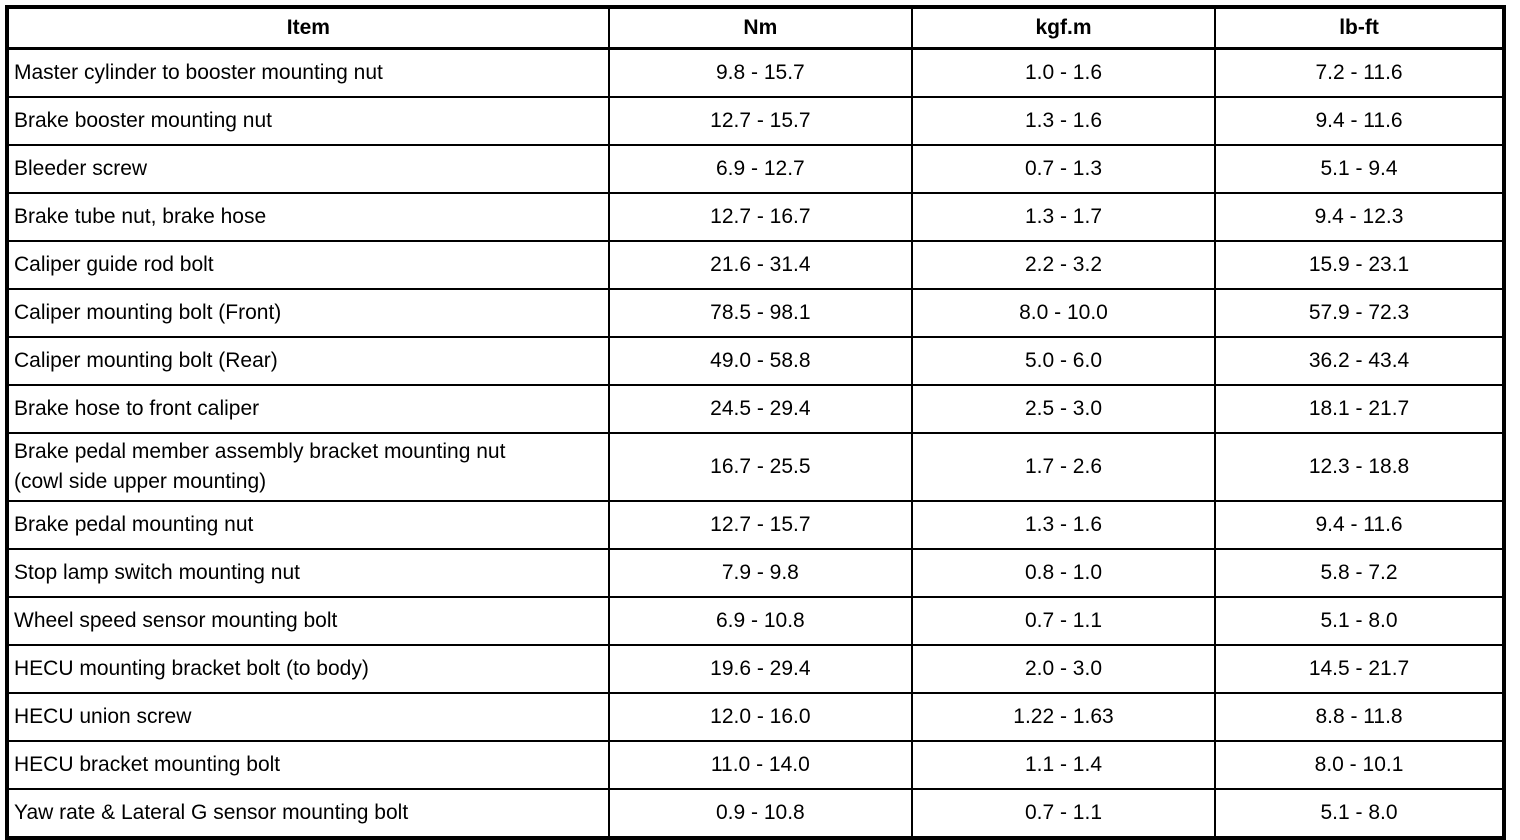  What do you see at coordinates (308, 28) in the screenshot?
I see `header-item: Item` at bounding box center [308, 28].